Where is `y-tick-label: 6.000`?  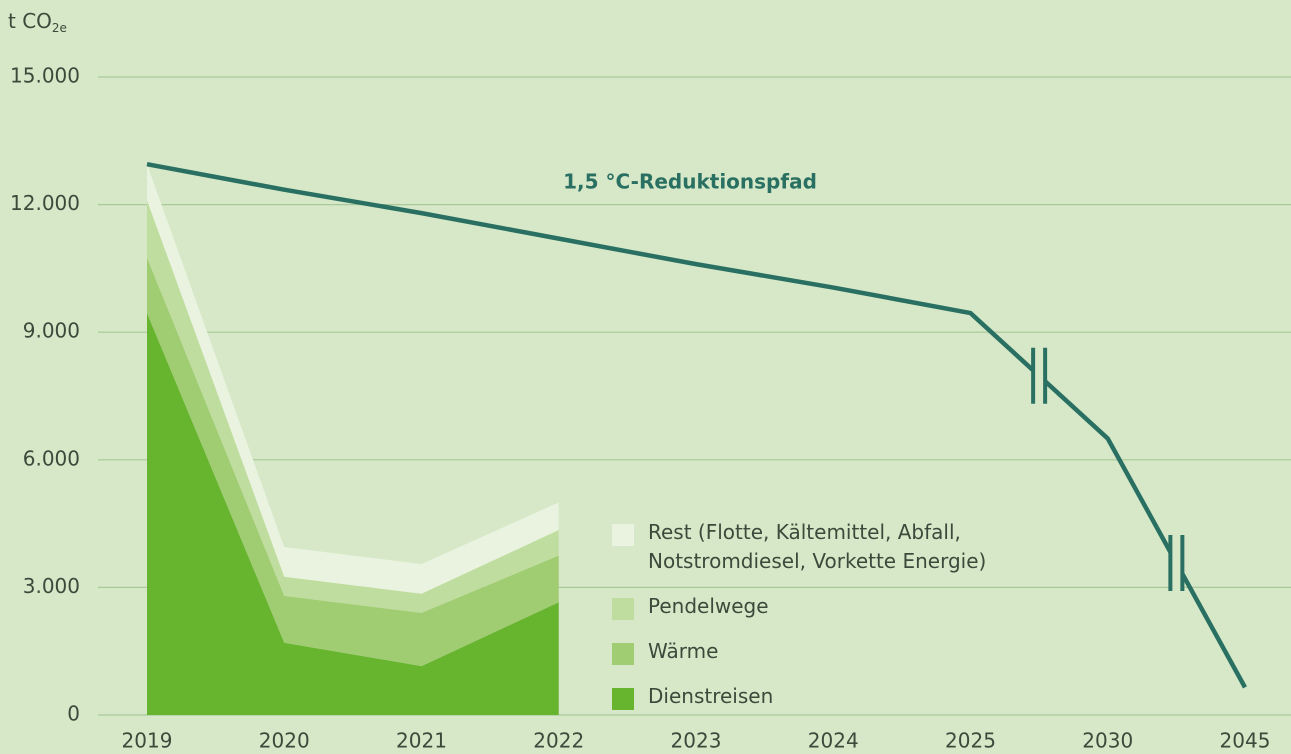
y-tick-label: 6.000 is located at coordinates (51, 458).